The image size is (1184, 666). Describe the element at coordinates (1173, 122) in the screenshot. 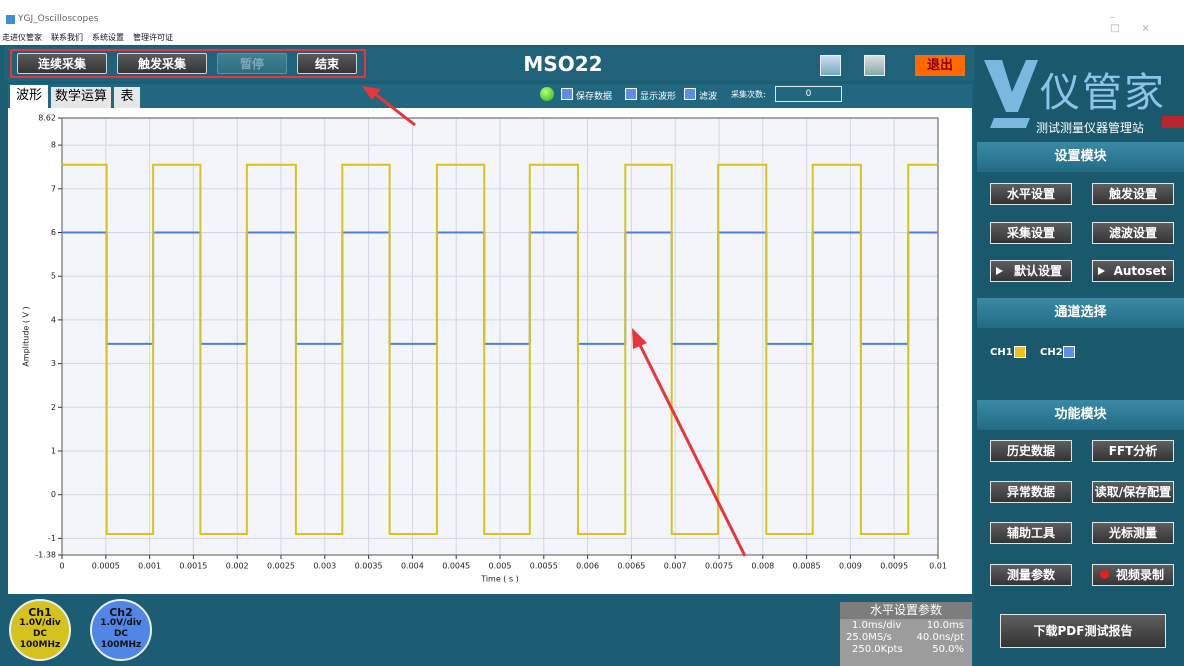

I see `logo-bar` at that location.